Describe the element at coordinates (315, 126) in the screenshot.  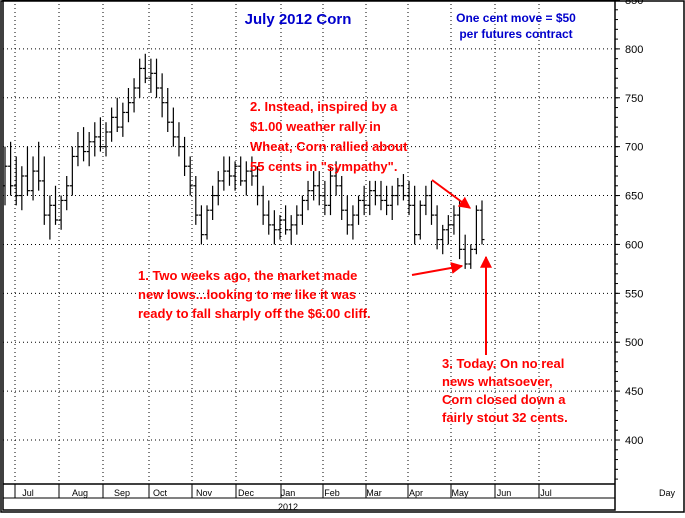
I see `annotation-a2-line: $1.00 weather rally in` at that location.